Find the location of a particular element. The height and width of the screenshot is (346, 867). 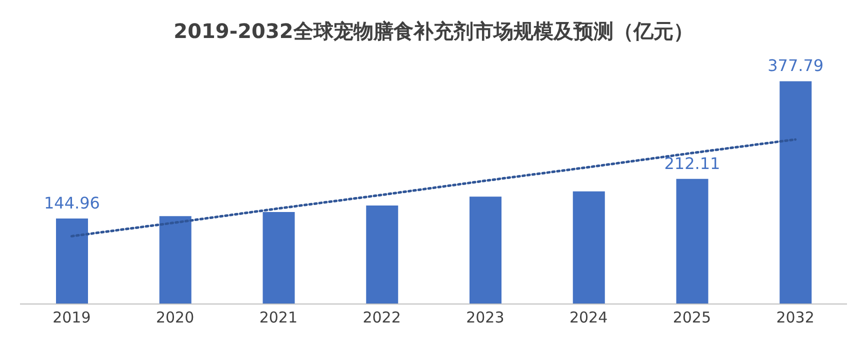

data-label: 212.11 is located at coordinates (692, 163).